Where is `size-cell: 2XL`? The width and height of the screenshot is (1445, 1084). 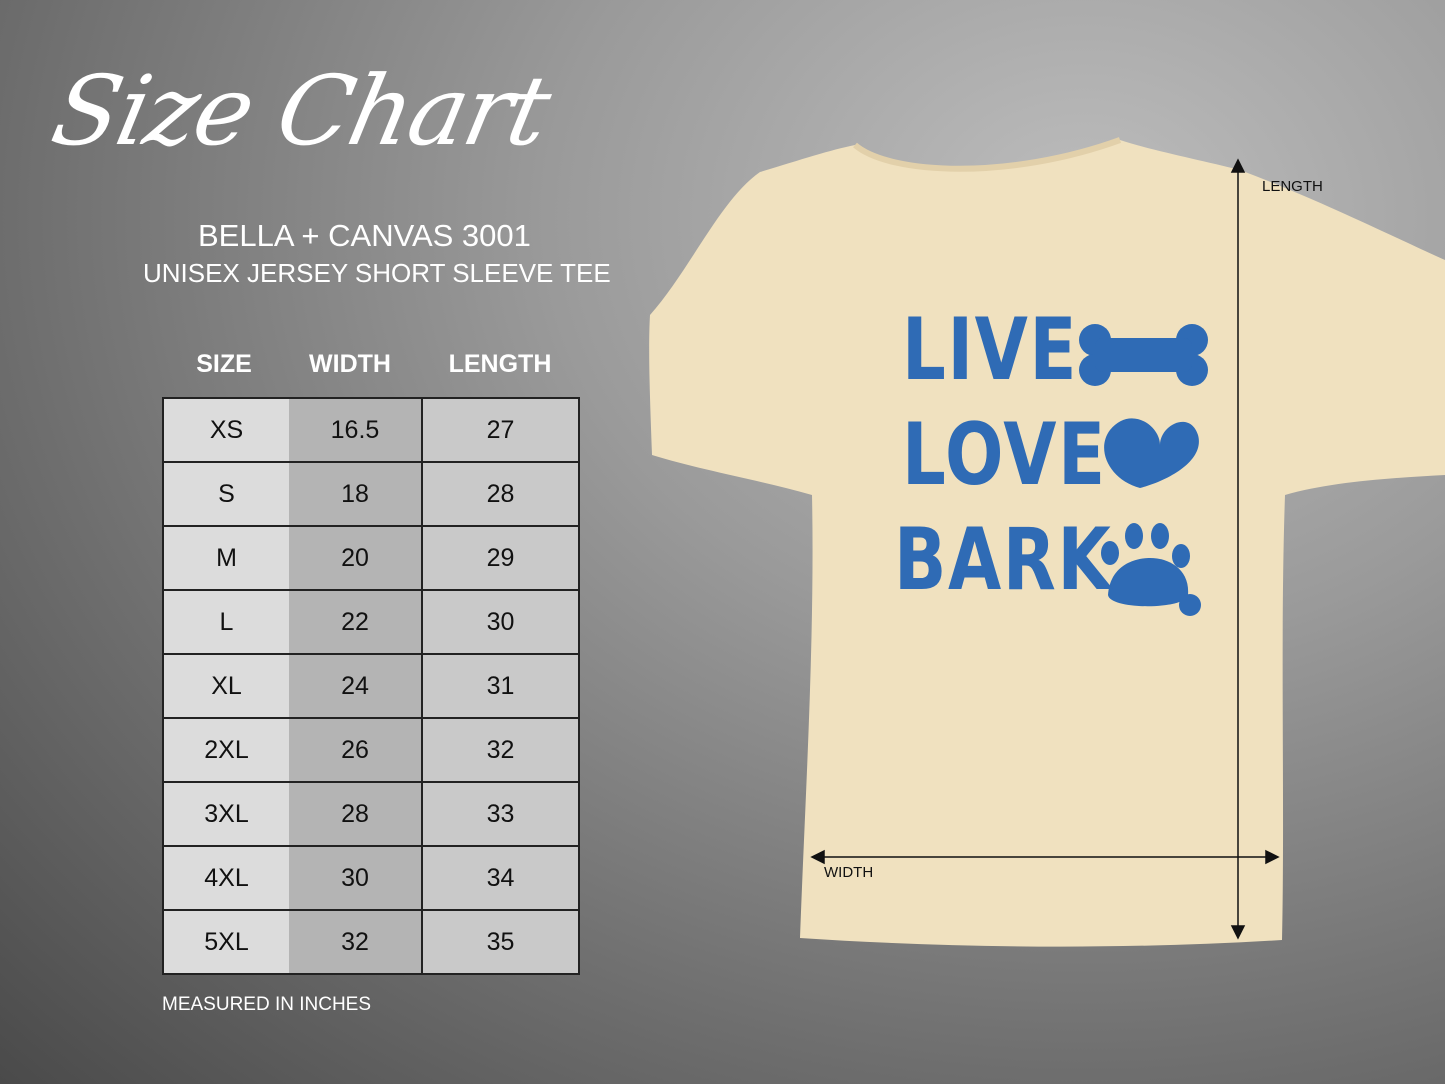 size-cell: 2XL is located at coordinates (226, 750).